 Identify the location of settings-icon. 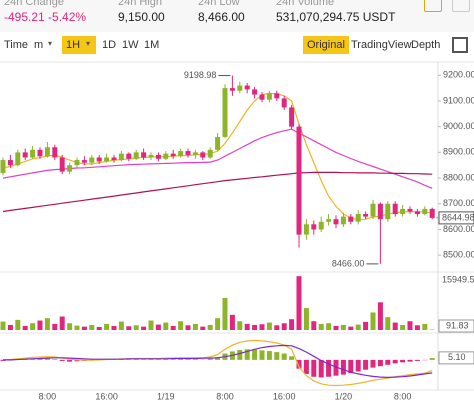
(461, 6).